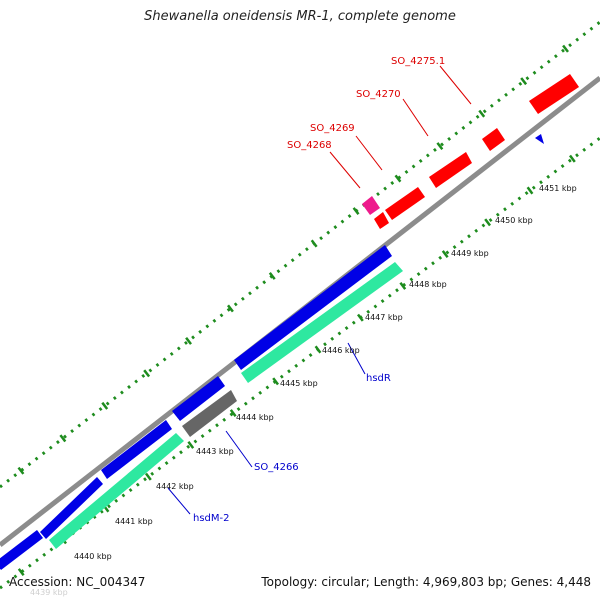 The height and width of the screenshot is (600, 600). I want to click on rna-gene-small, so click(493, 139).